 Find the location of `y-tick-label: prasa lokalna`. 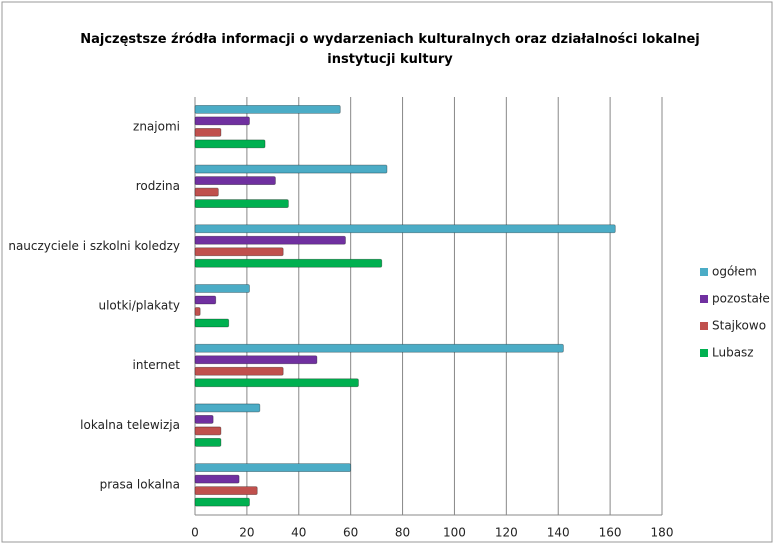

y-tick-label: prasa lokalna is located at coordinates (140, 485).